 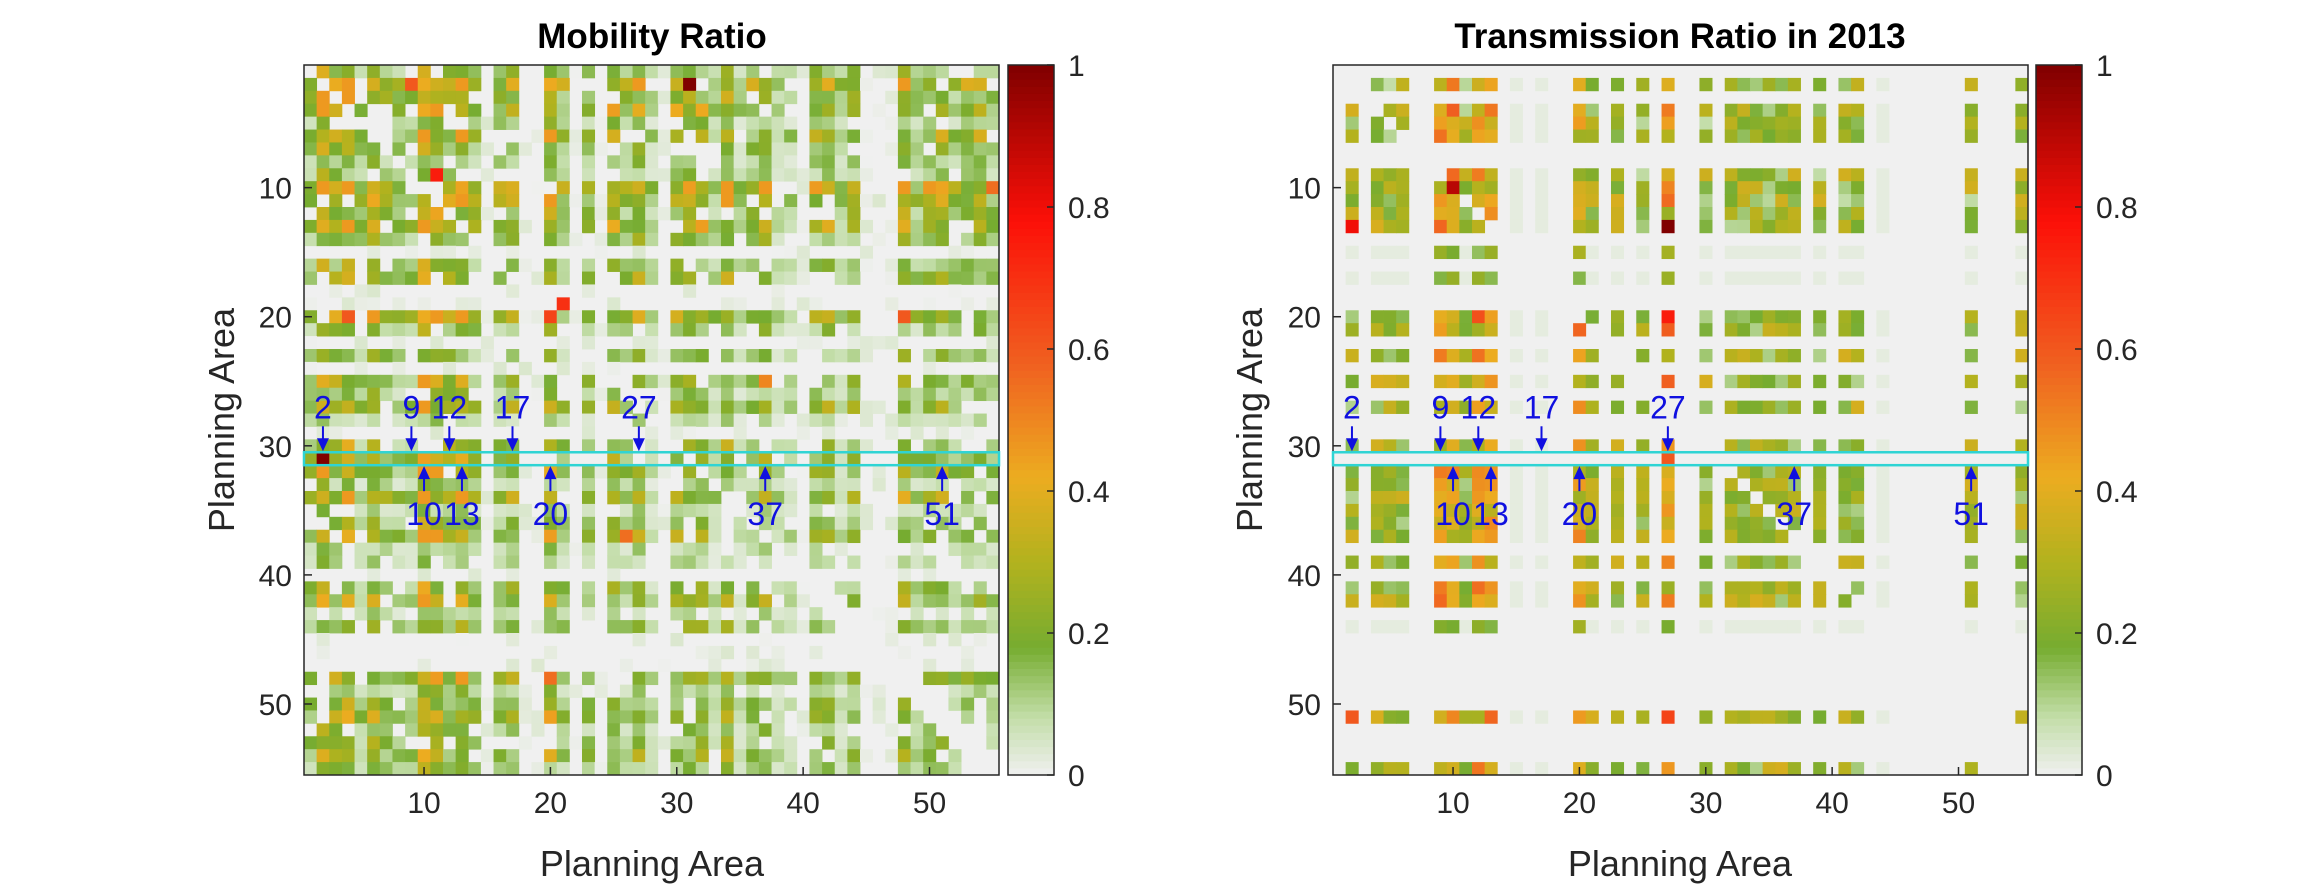 What do you see at coordinates (651, 36) in the screenshot?
I see `chart-title: Mobility Ratio` at bounding box center [651, 36].